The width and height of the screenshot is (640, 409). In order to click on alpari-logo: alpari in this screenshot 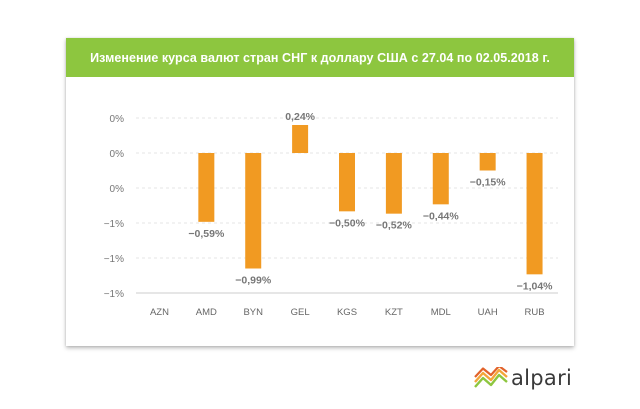, I will do `click(533, 381)`.